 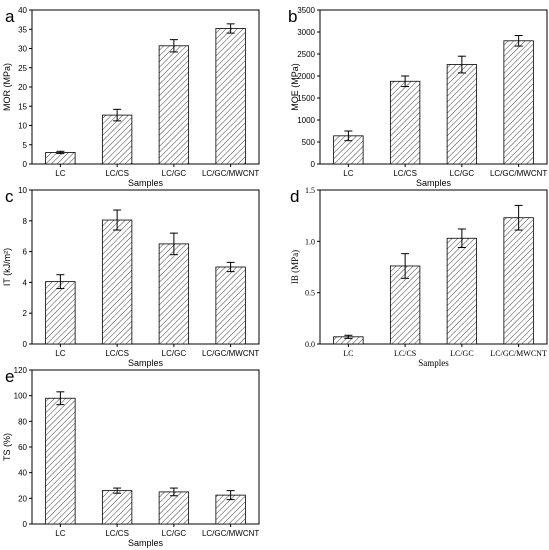 What do you see at coordinates (306, 10) in the screenshot?
I see `y-tick-label: 3500` at bounding box center [306, 10].